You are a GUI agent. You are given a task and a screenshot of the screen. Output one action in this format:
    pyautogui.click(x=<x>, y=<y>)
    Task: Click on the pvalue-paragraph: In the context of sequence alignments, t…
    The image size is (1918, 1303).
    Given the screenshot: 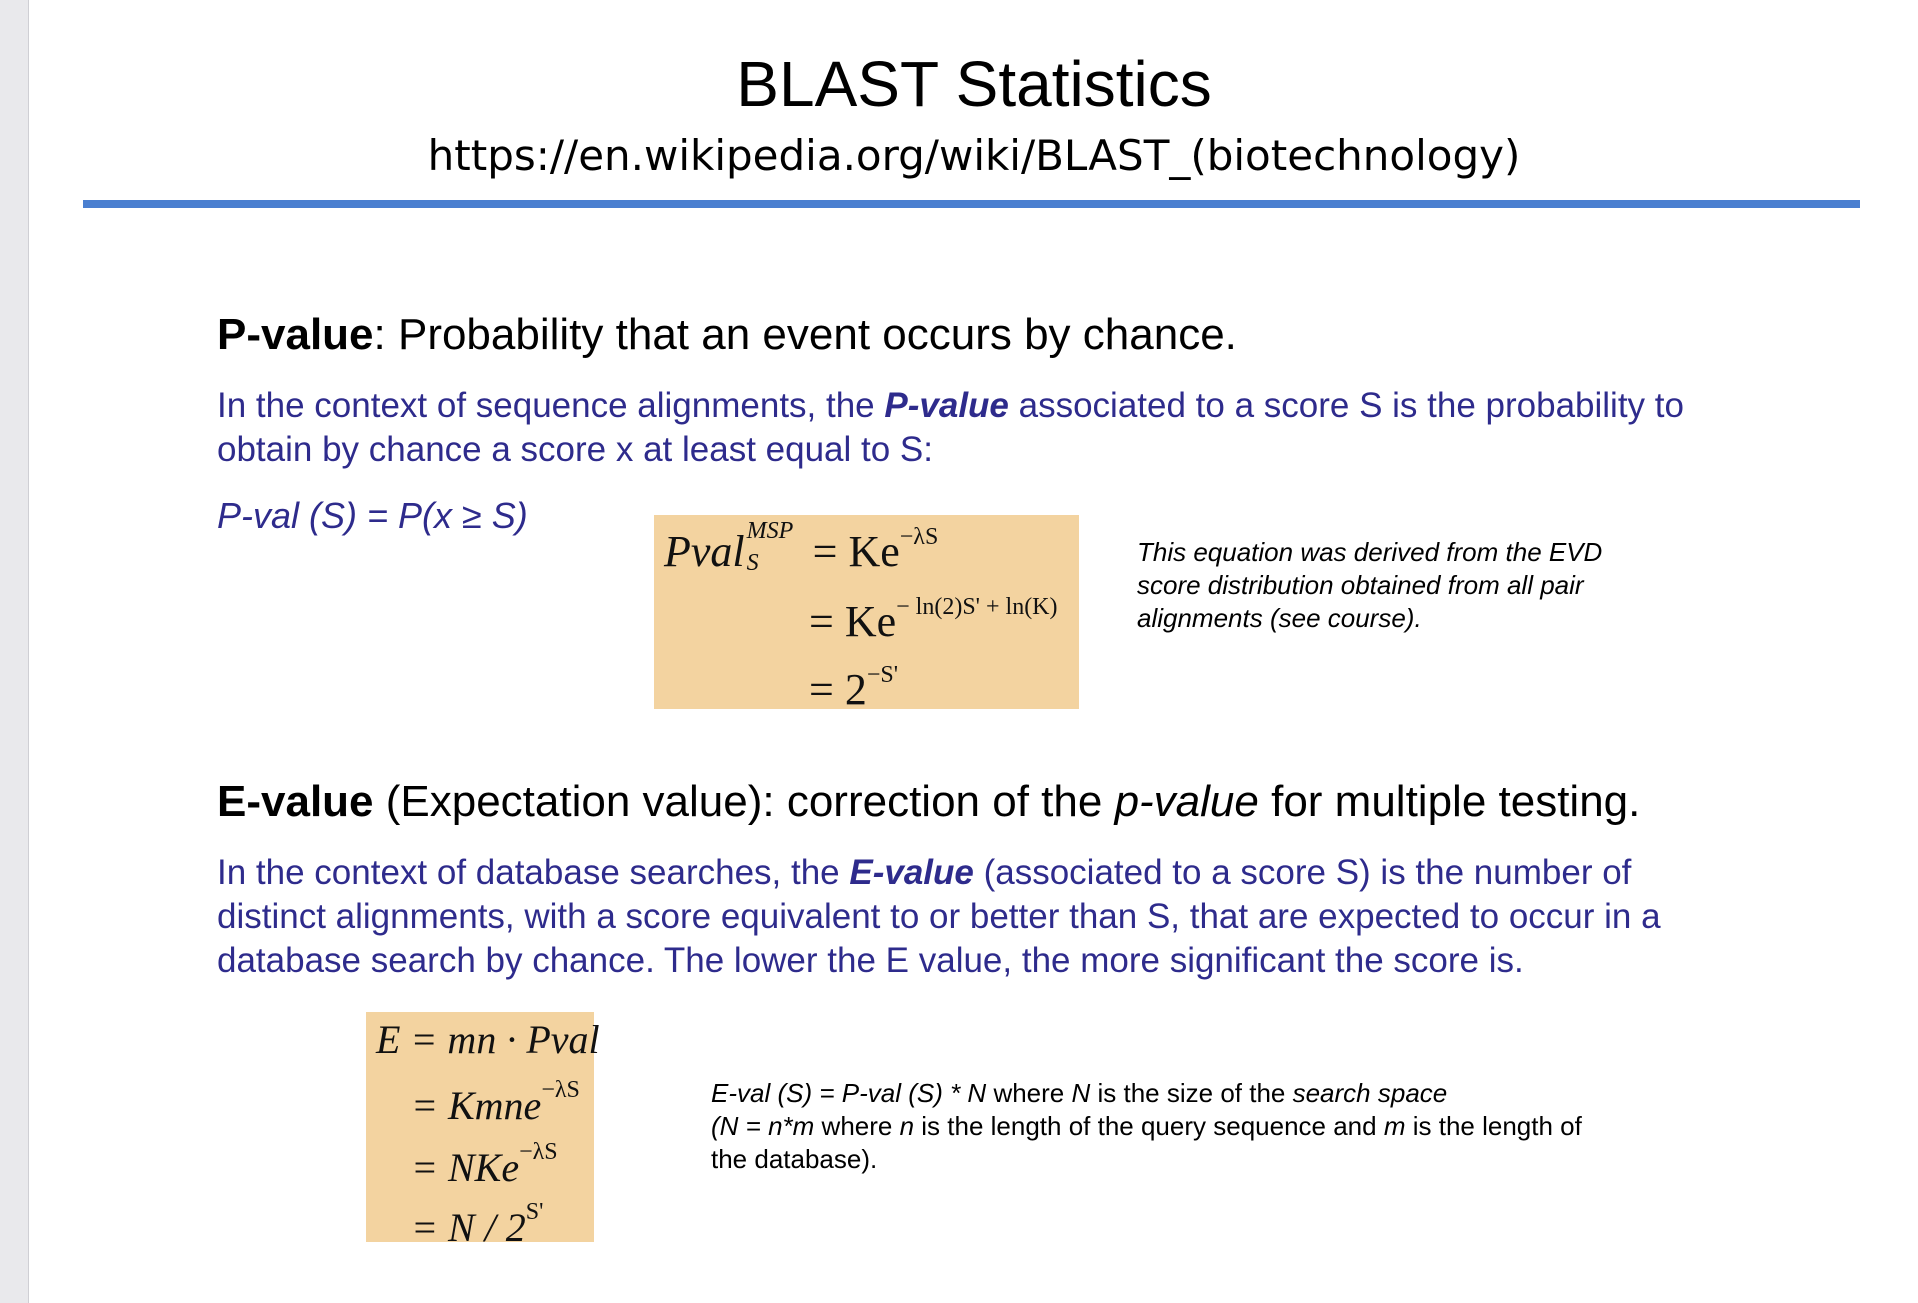 What is the action you would take?
    pyautogui.click(x=977, y=428)
    